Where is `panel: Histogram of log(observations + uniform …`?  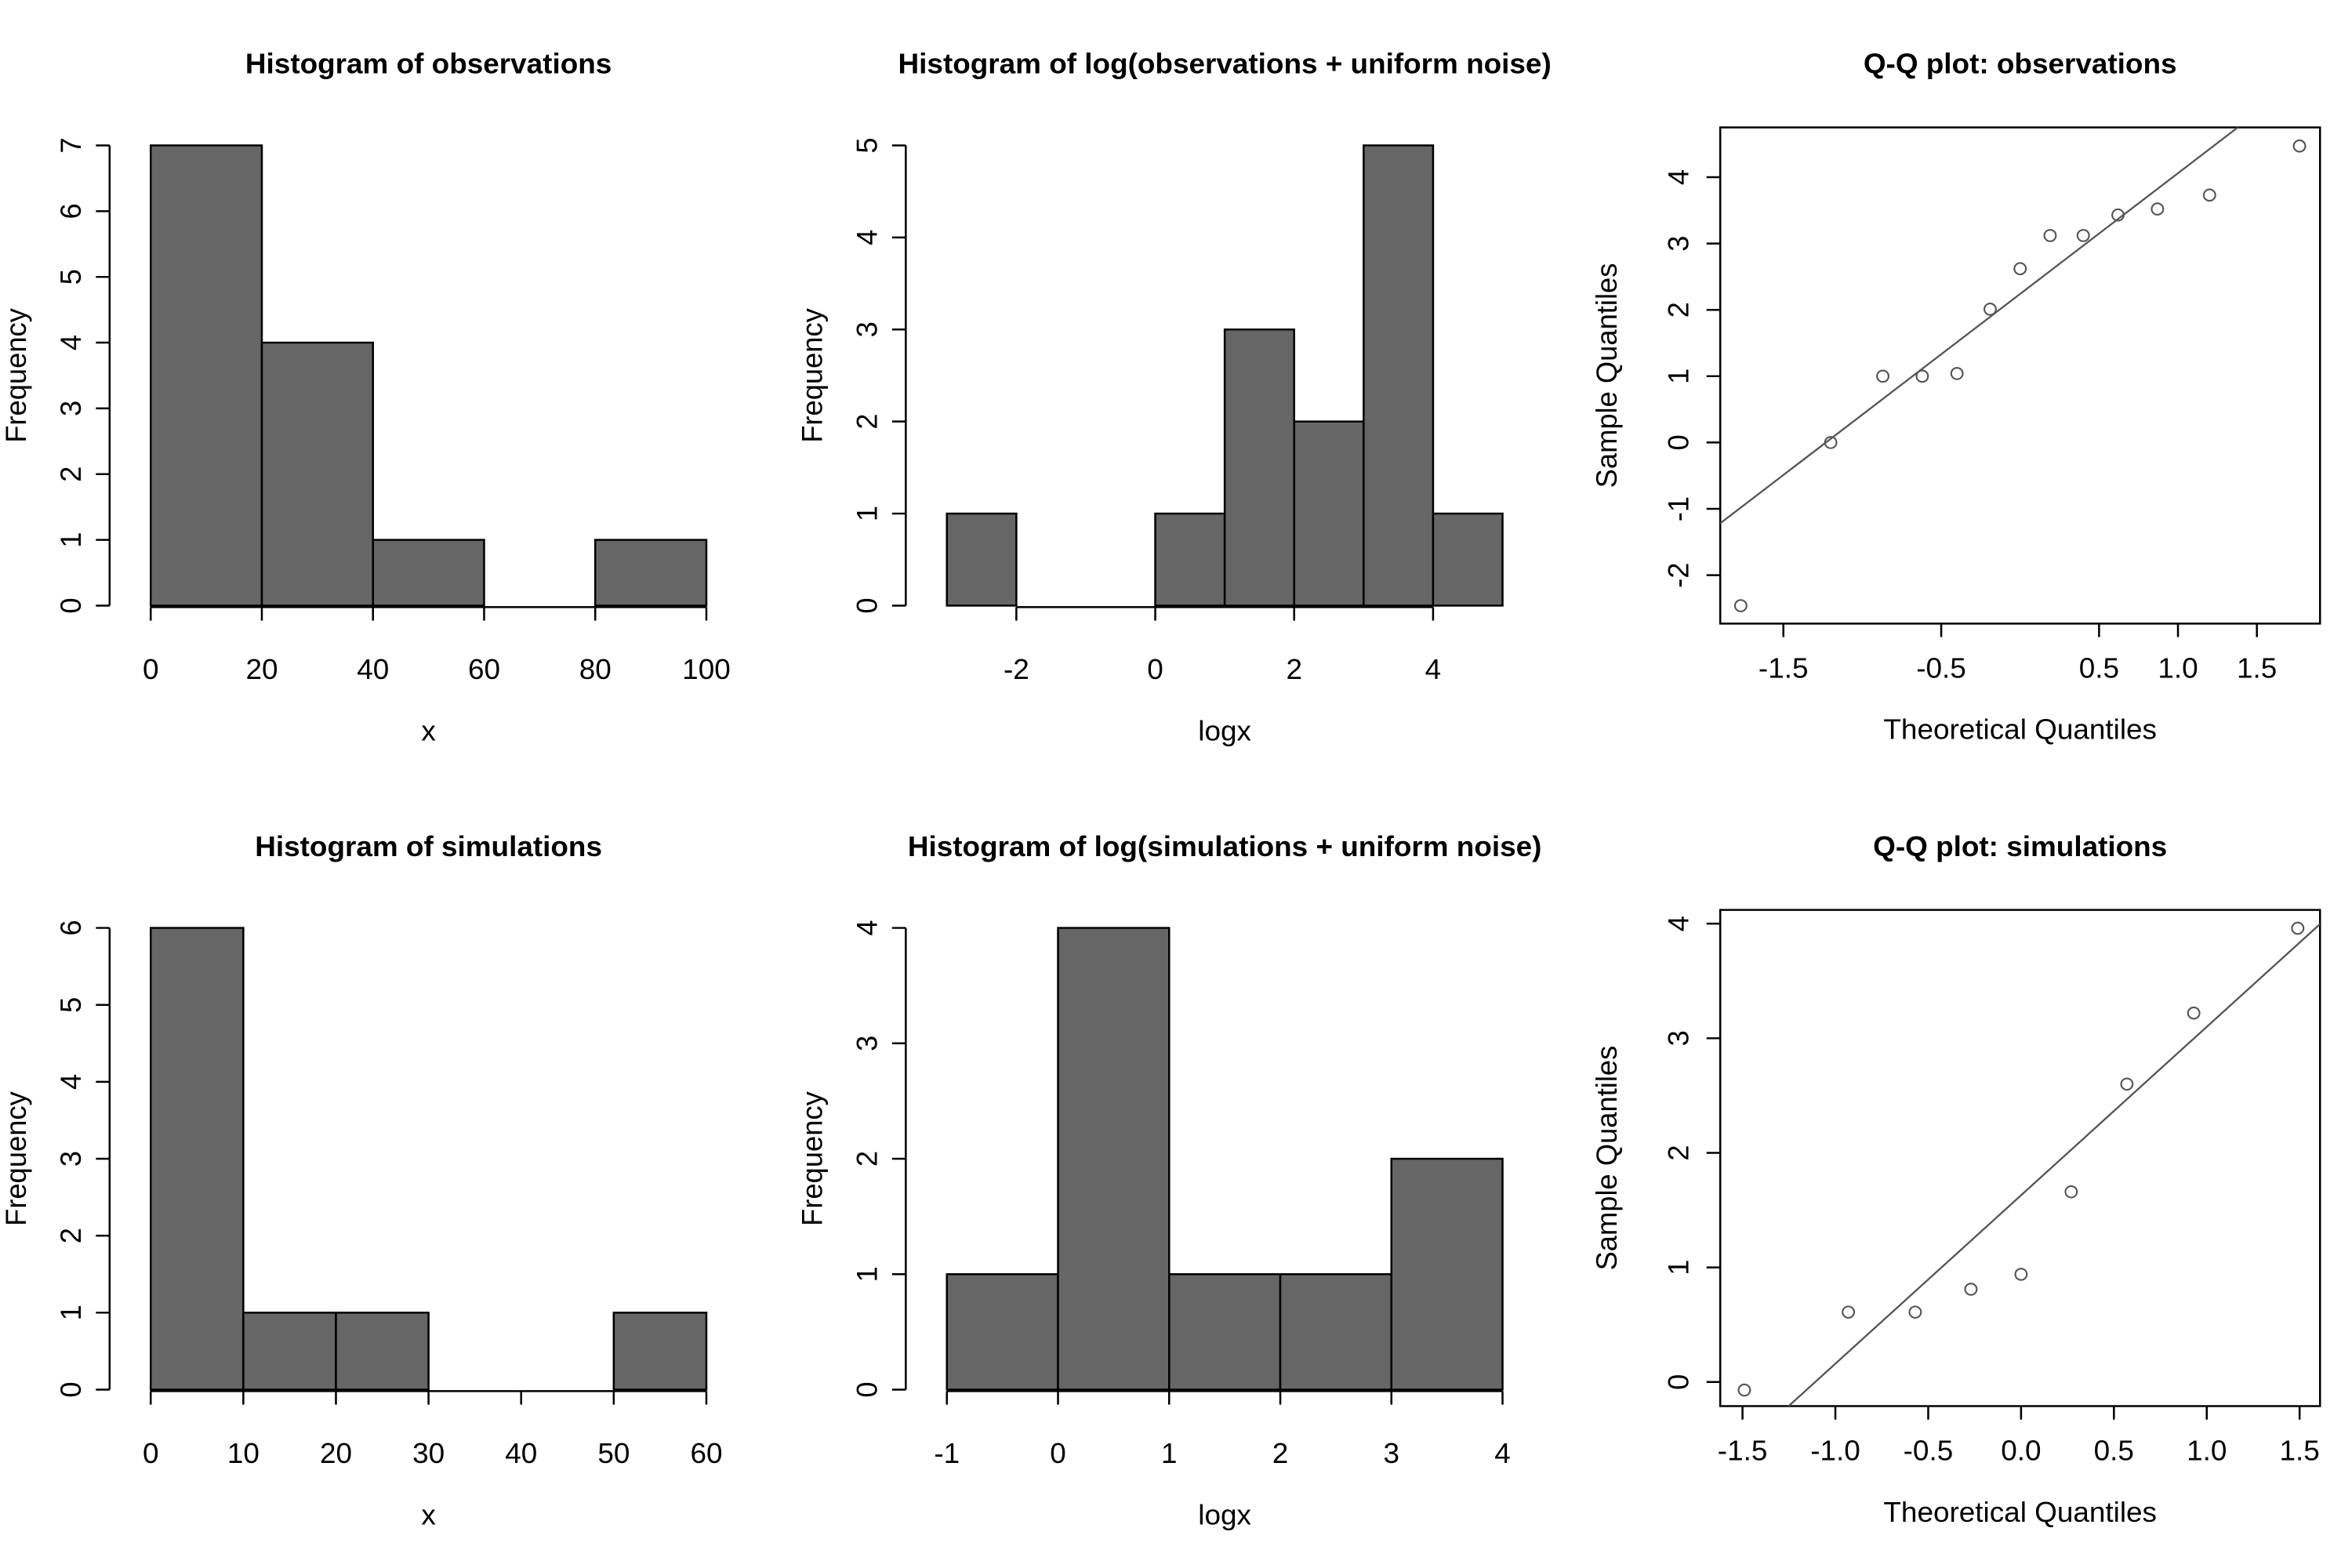 panel: Histogram of log(observations + uniform … is located at coordinates (1173, 397).